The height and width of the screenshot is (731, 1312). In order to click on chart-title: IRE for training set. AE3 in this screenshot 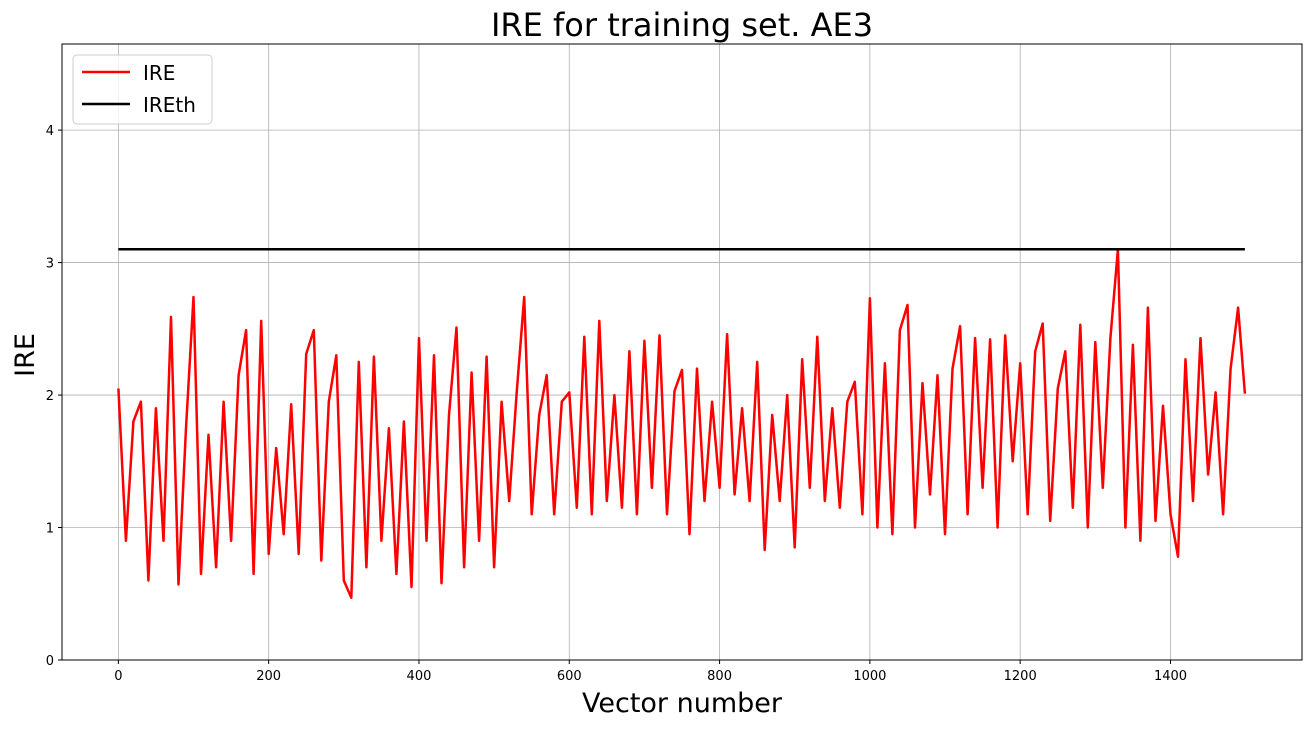, I will do `click(682, 25)`.